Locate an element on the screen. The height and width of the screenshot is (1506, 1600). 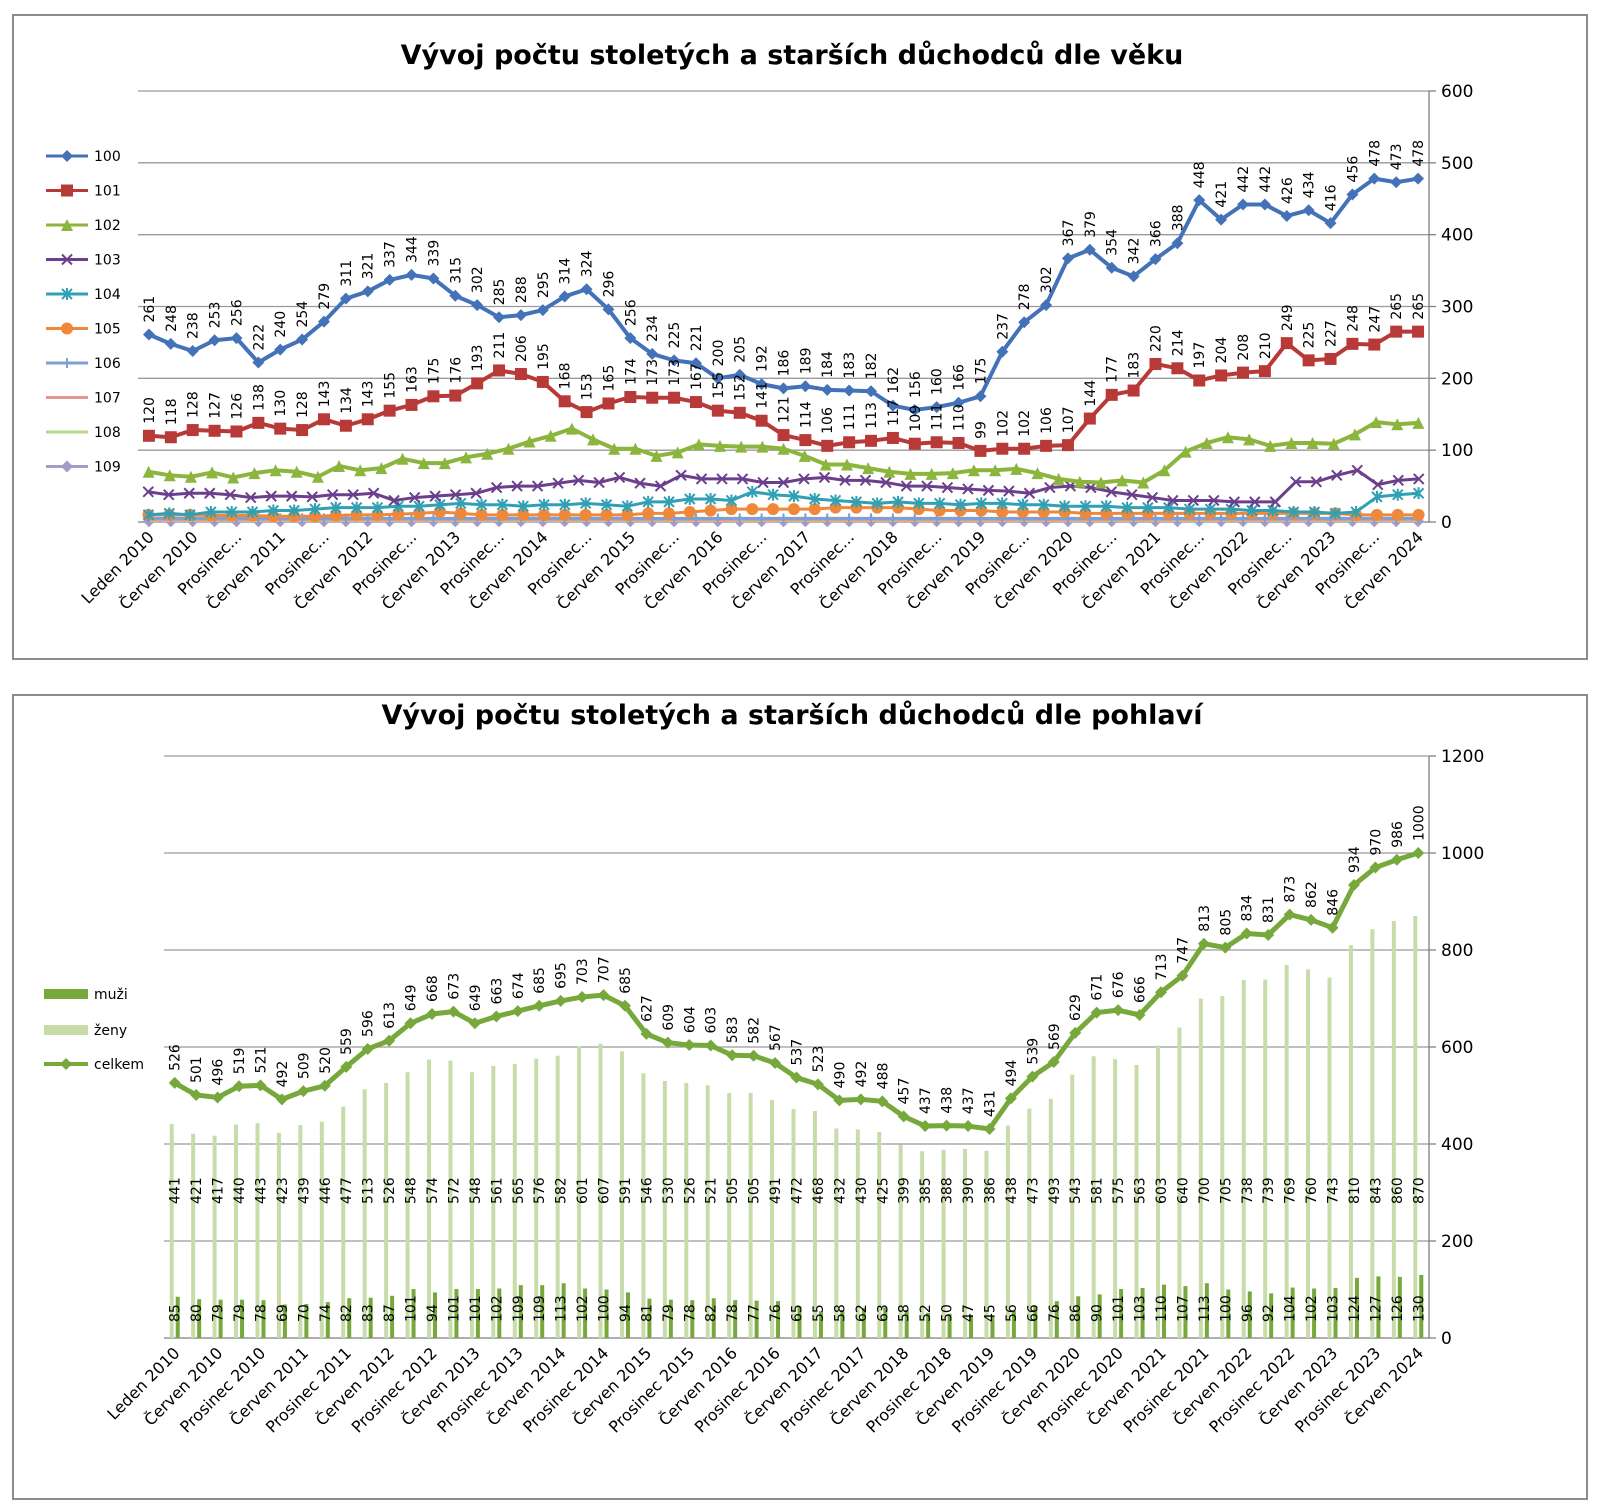
data-label-muzi: 69 is located at coordinates (283, 1313).